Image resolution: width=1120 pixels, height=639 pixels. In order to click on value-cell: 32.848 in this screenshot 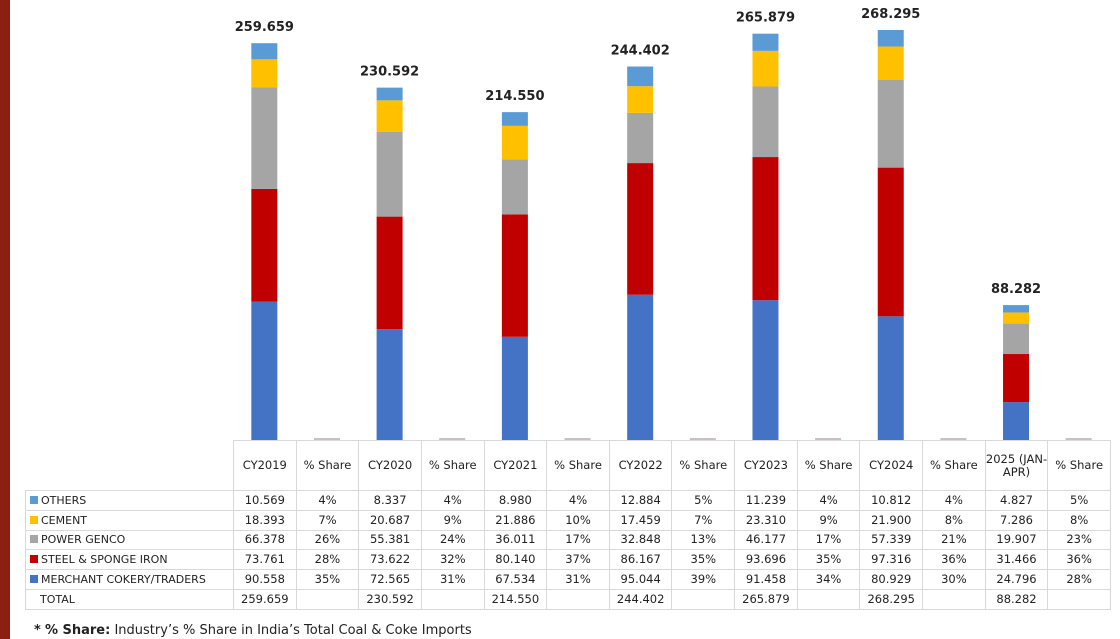, I will do `click(640, 540)`.